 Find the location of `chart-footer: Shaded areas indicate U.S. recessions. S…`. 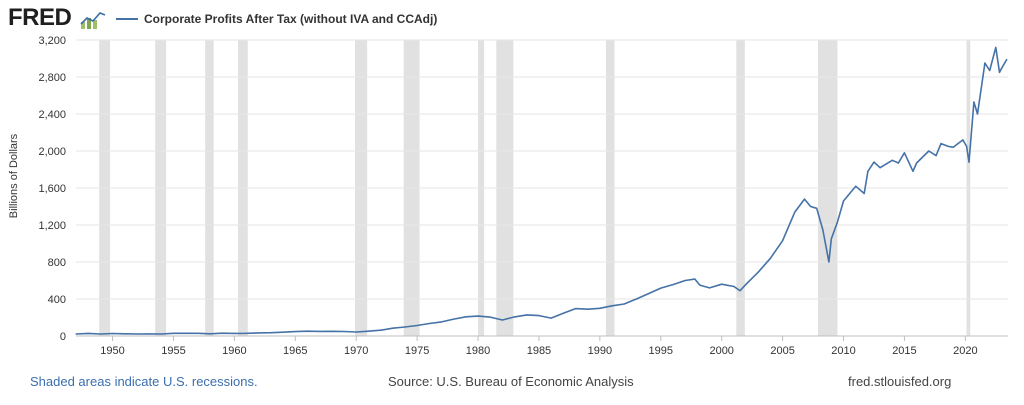

chart-footer: Shaded areas indicate U.S. recessions. S… is located at coordinates (512, 384).